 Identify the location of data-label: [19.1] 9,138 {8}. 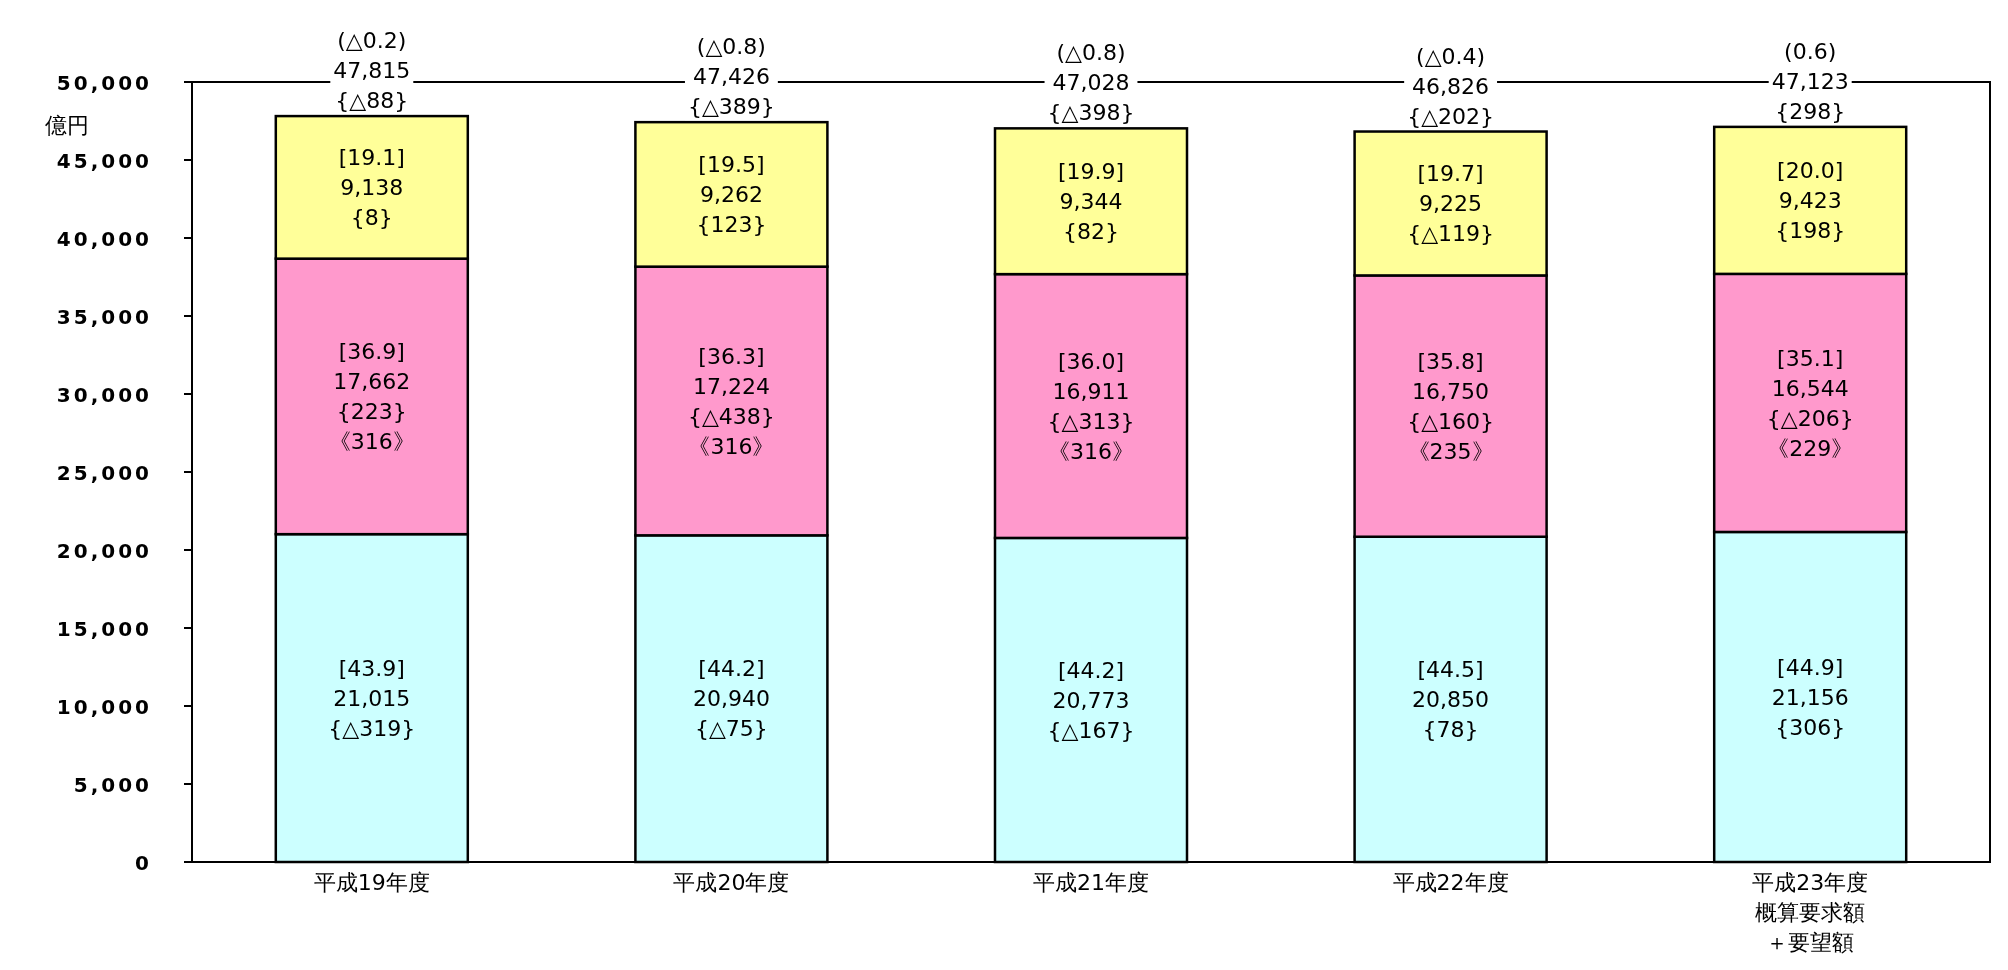
(371, 188).